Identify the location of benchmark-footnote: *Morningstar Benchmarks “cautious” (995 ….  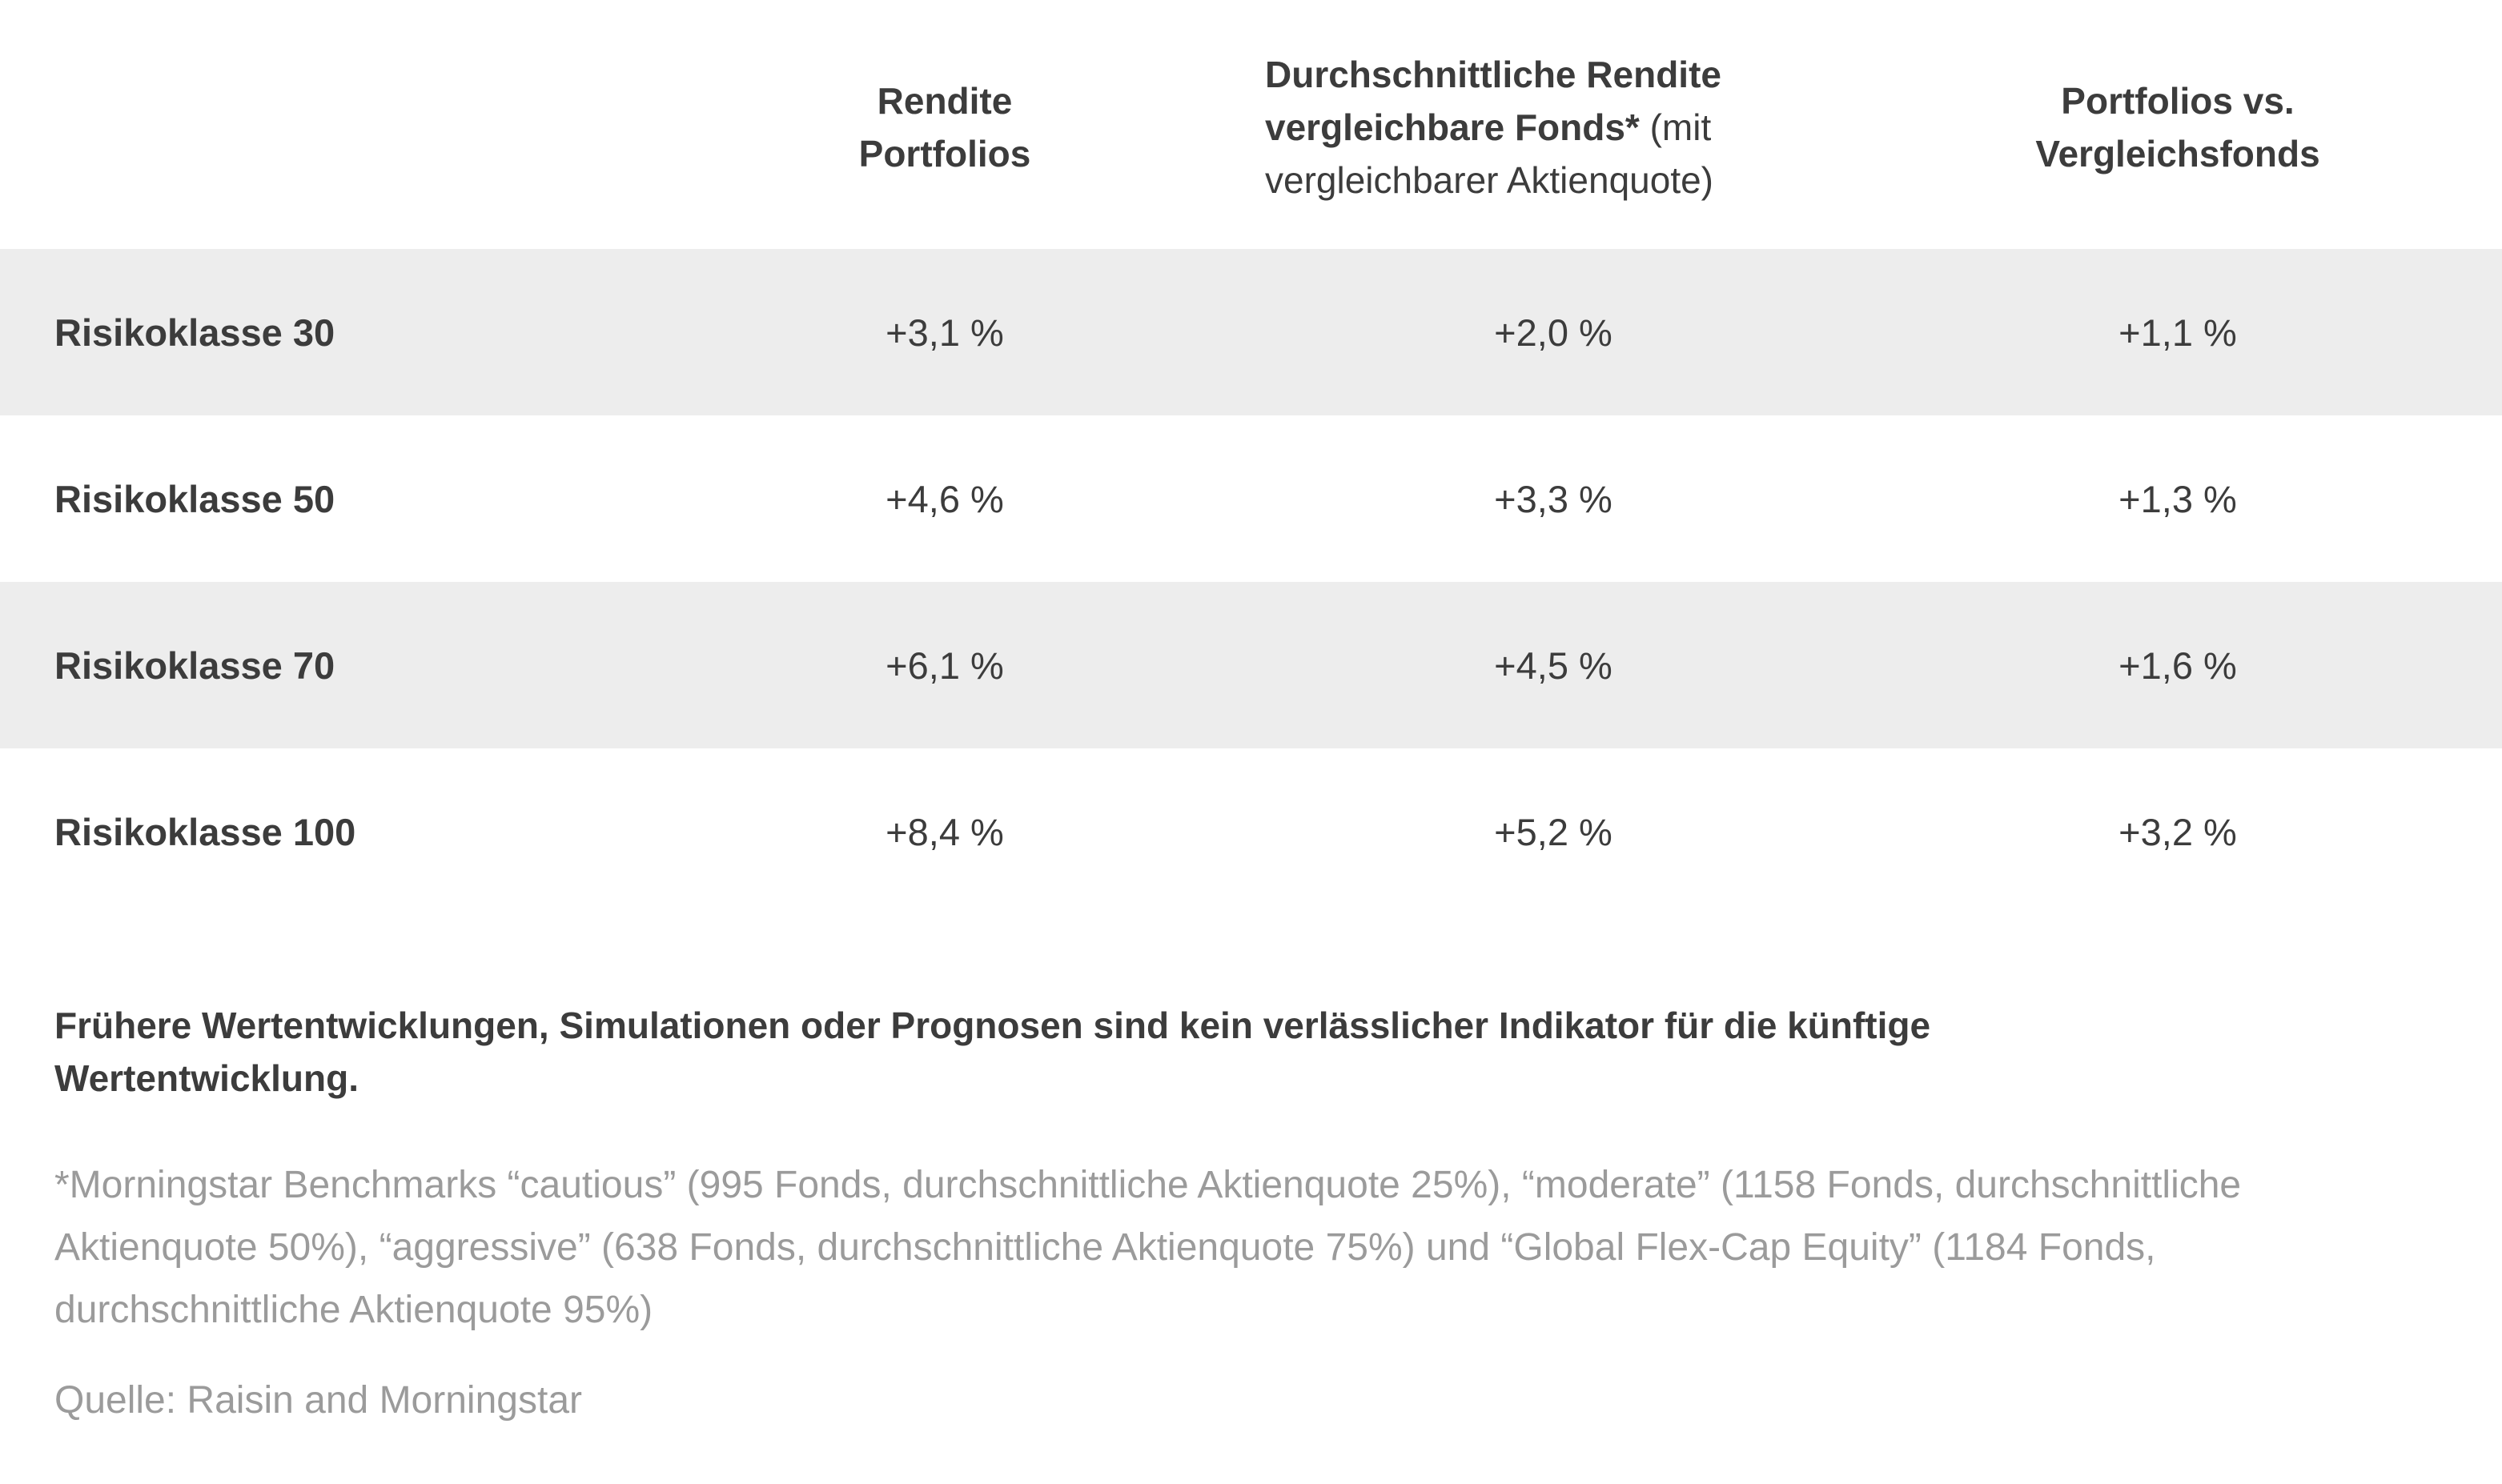
(1148, 1247).